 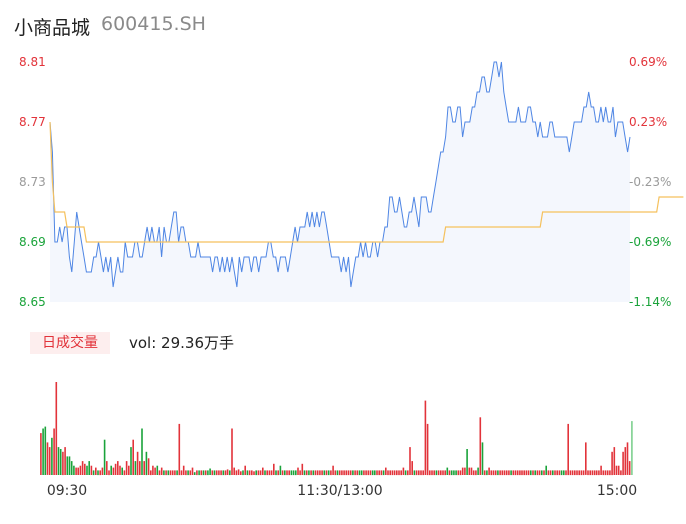 What do you see at coordinates (32, 182) in the screenshot?
I see `y-tick-label: 8.73` at bounding box center [32, 182].